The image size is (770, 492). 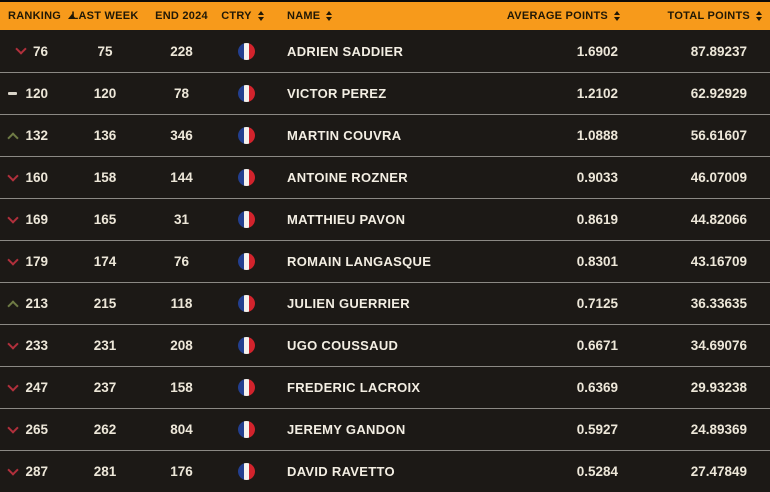 I want to click on player-name: ADRIEN SADDIER, so click(x=345, y=51).